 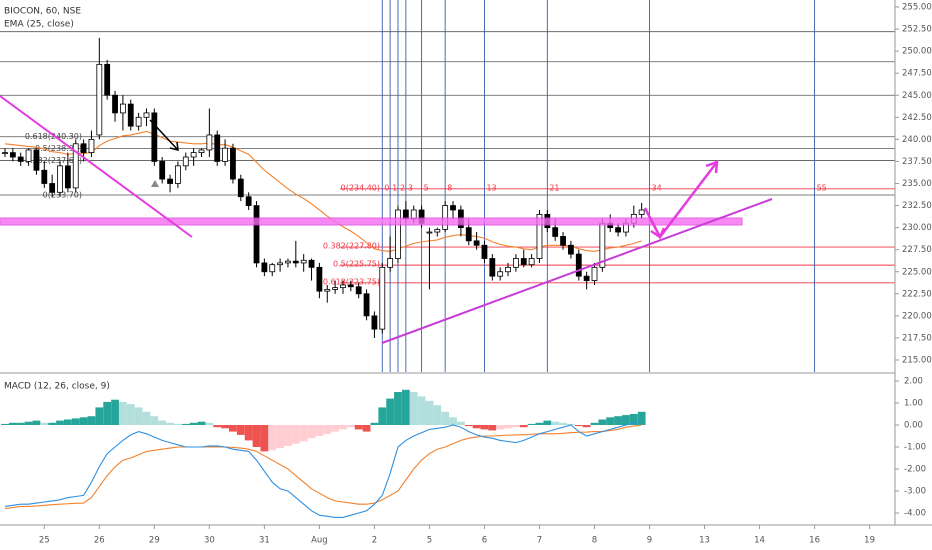 I want to click on y-tick-label: 227.50, so click(x=917, y=250).